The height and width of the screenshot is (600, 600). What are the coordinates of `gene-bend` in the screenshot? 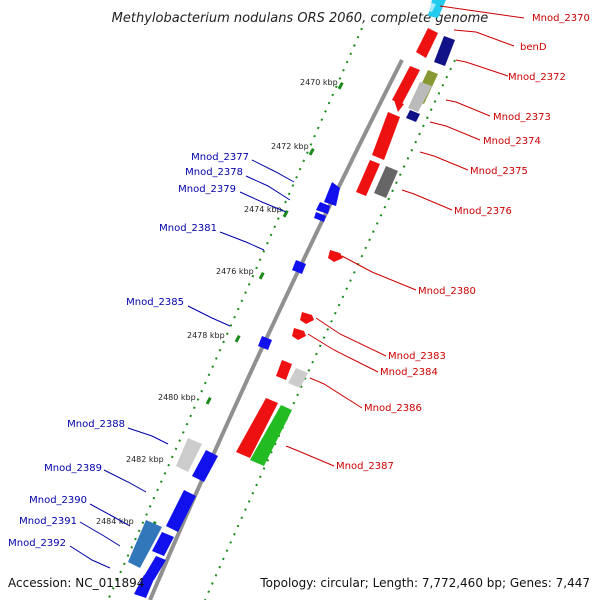 It's located at (427, 43).